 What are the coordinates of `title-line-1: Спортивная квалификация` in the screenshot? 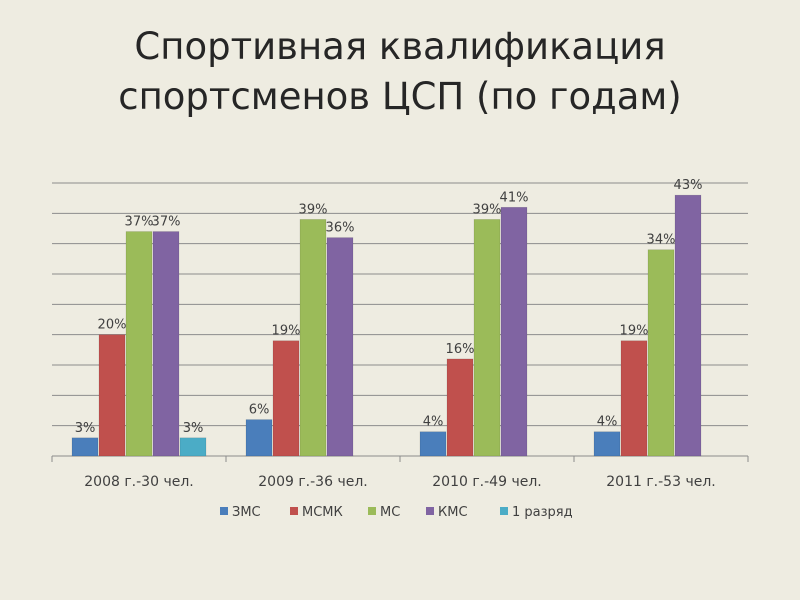 It's located at (400, 46).